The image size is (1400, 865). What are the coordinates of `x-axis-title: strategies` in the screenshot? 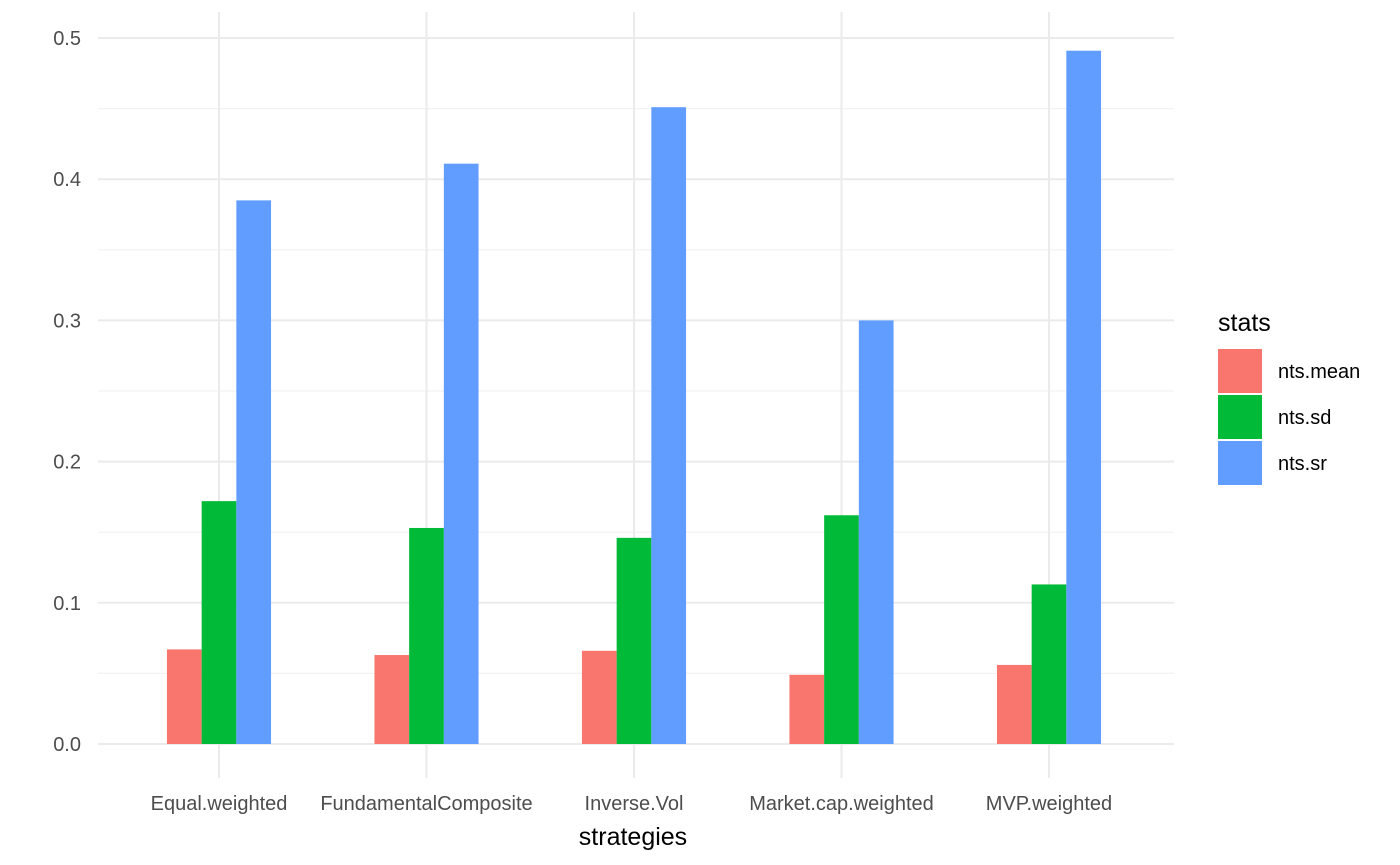 It's located at (633, 837).